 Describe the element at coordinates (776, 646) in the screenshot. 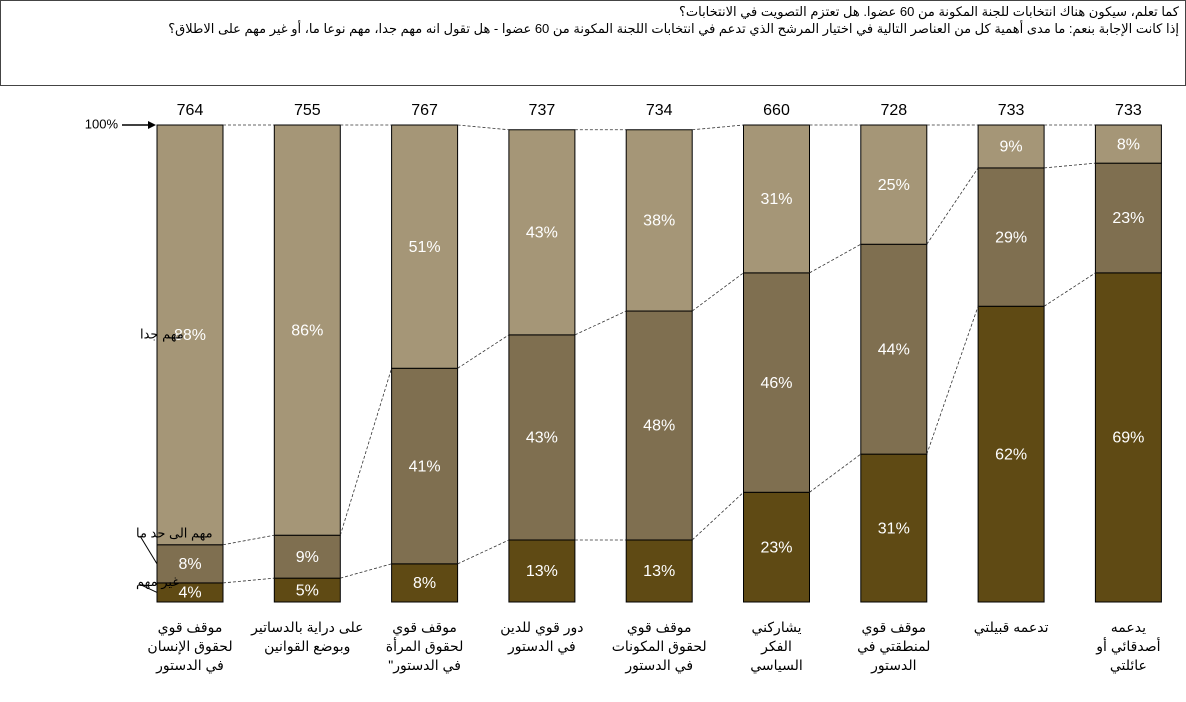

I see `category-label: يشاركني الفكر السياسي` at that location.